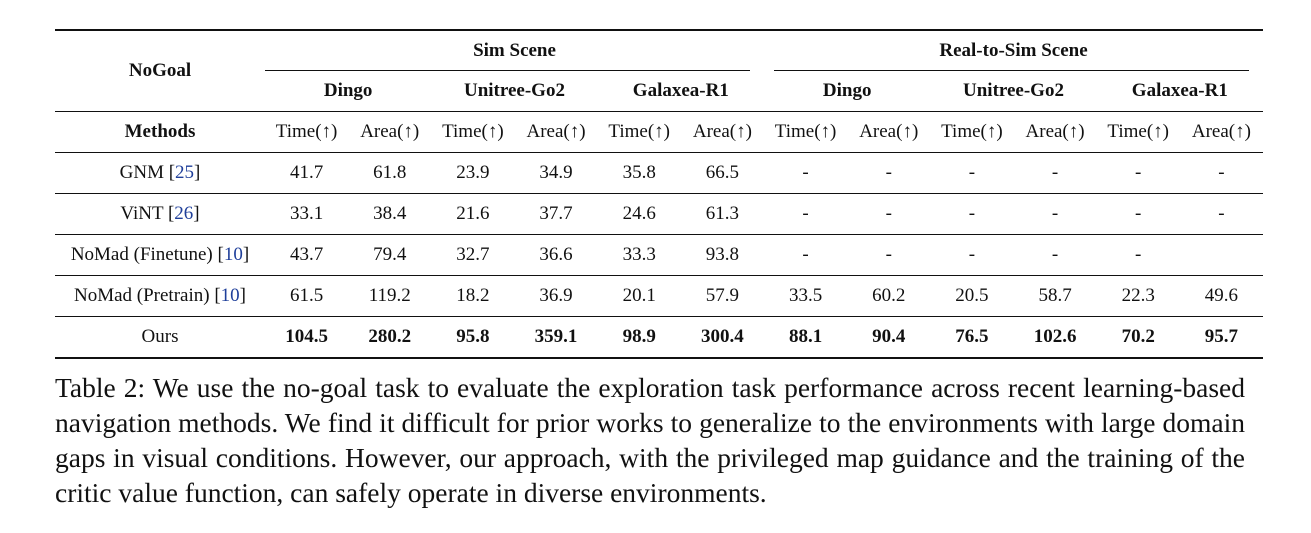 This screenshot has width=1311, height=533. What do you see at coordinates (160, 70) in the screenshot?
I see `corner-label: NoGoal` at bounding box center [160, 70].